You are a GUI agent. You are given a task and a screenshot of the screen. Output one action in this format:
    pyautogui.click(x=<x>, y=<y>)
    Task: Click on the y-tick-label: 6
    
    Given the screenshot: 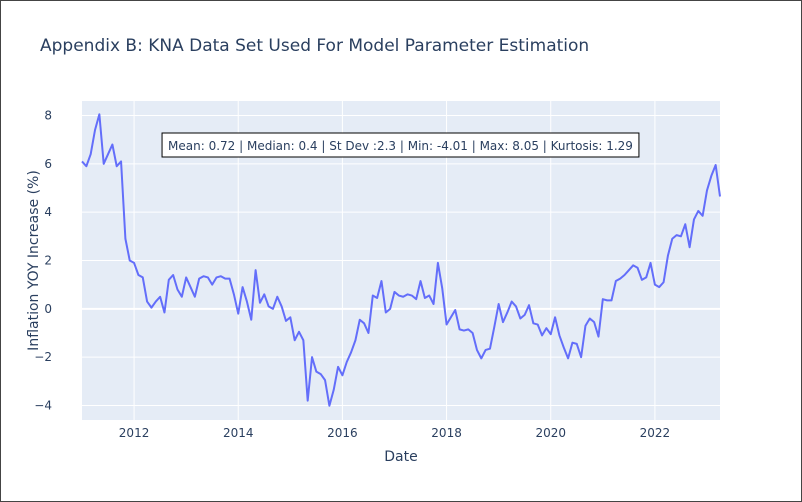 What is the action you would take?
    pyautogui.click(x=48, y=164)
    